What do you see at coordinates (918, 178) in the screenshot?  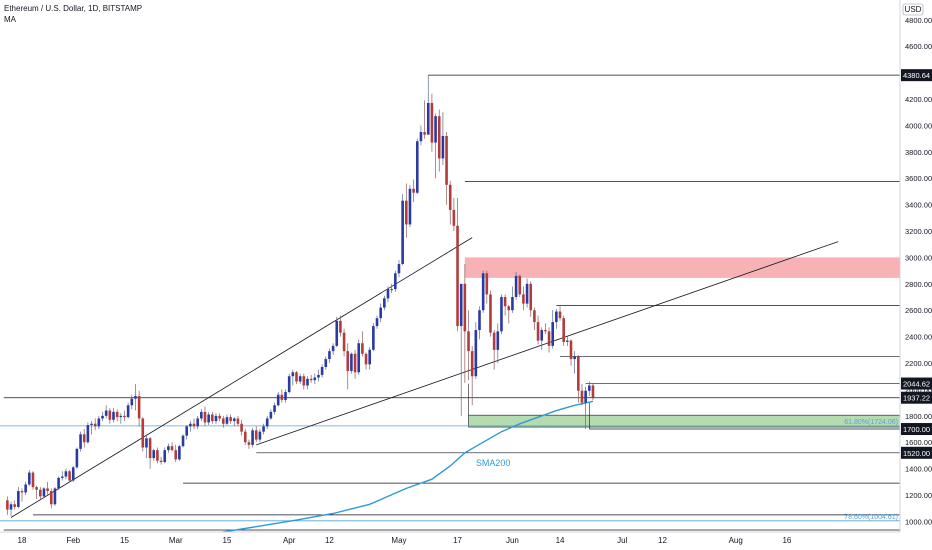 I see `y-tick-label: 3600.00` at bounding box center [918, 178].